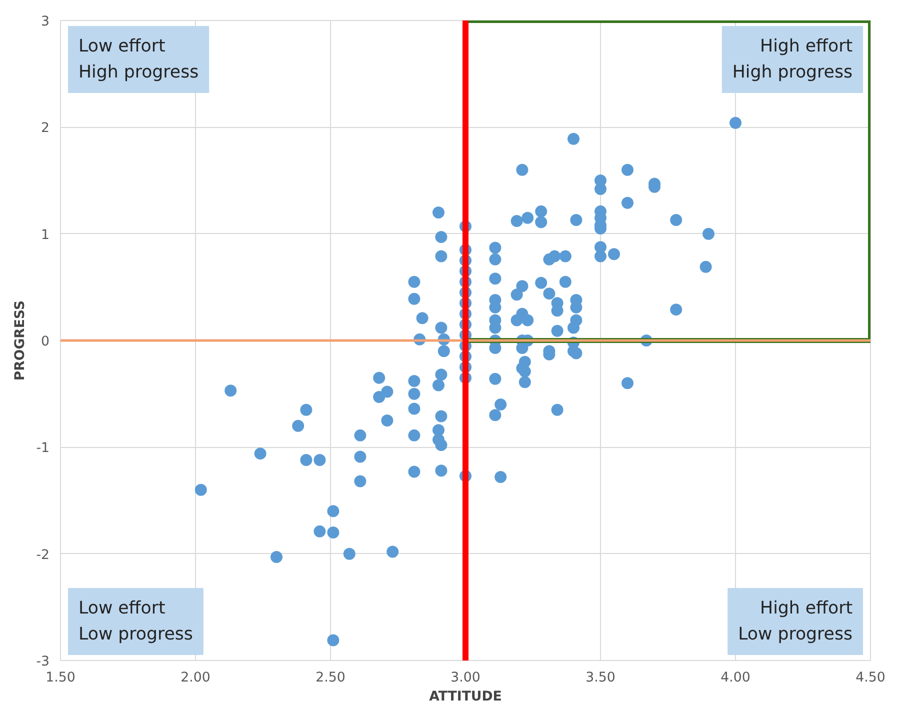 Image resolution: width=913 pixels, height=722 pixels. What do you see at coordinates (601, 678) in the screenshot?
I see `x-tick-label: 3.50` at bounding box center [601, 678].